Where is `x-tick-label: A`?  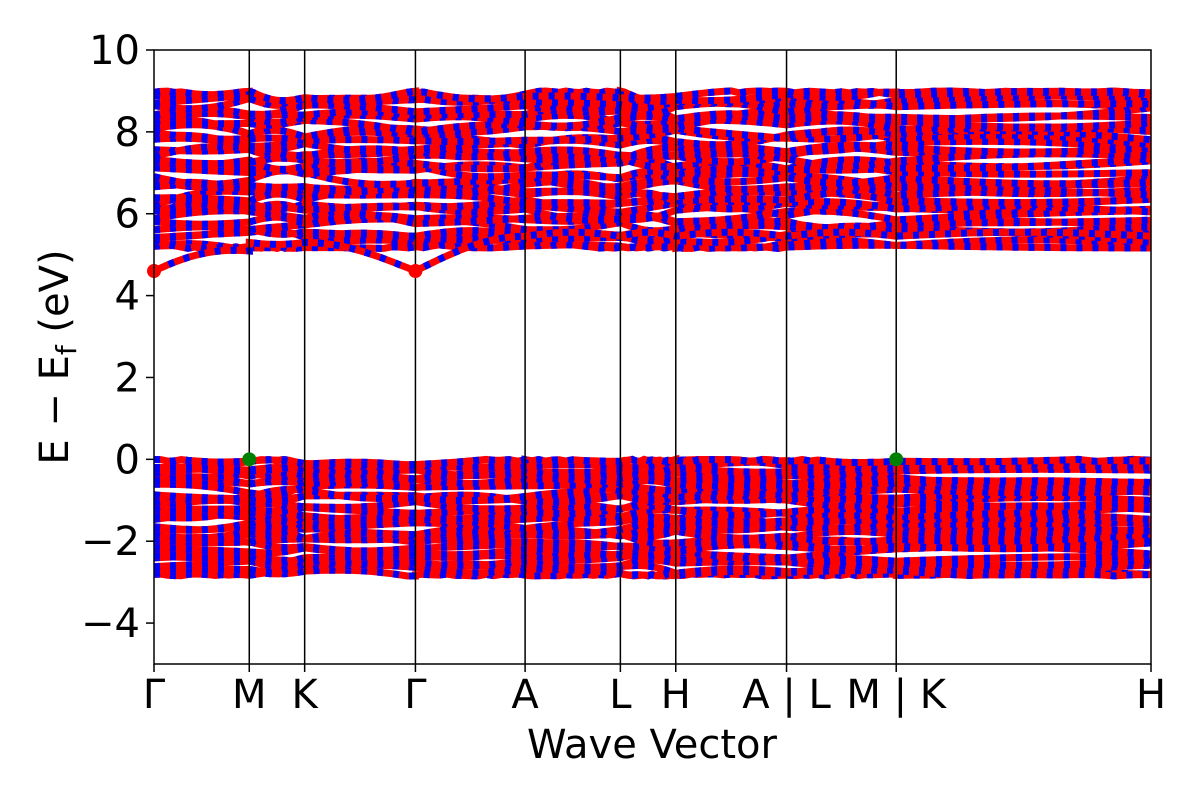
x-tick-label: A is located at coordinates (525, 695).